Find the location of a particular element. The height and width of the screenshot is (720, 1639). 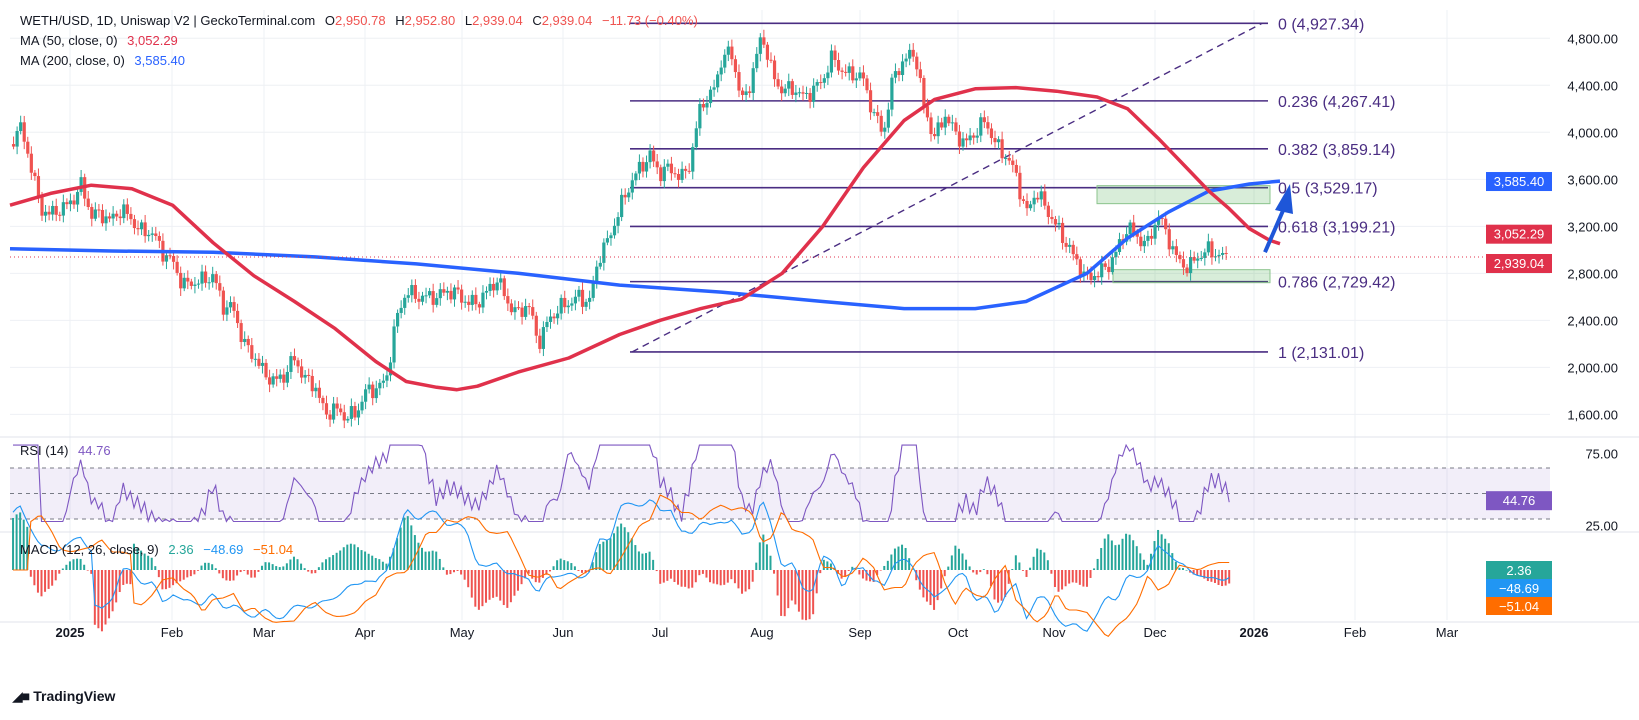

time-tick-label: Sep is located at coordinates (859, 632).